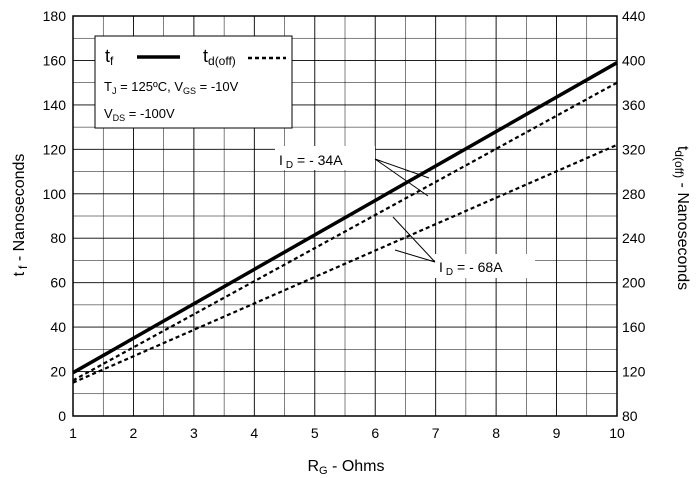  I want to click on y-right-tick-label: 280, so click(634, 194).